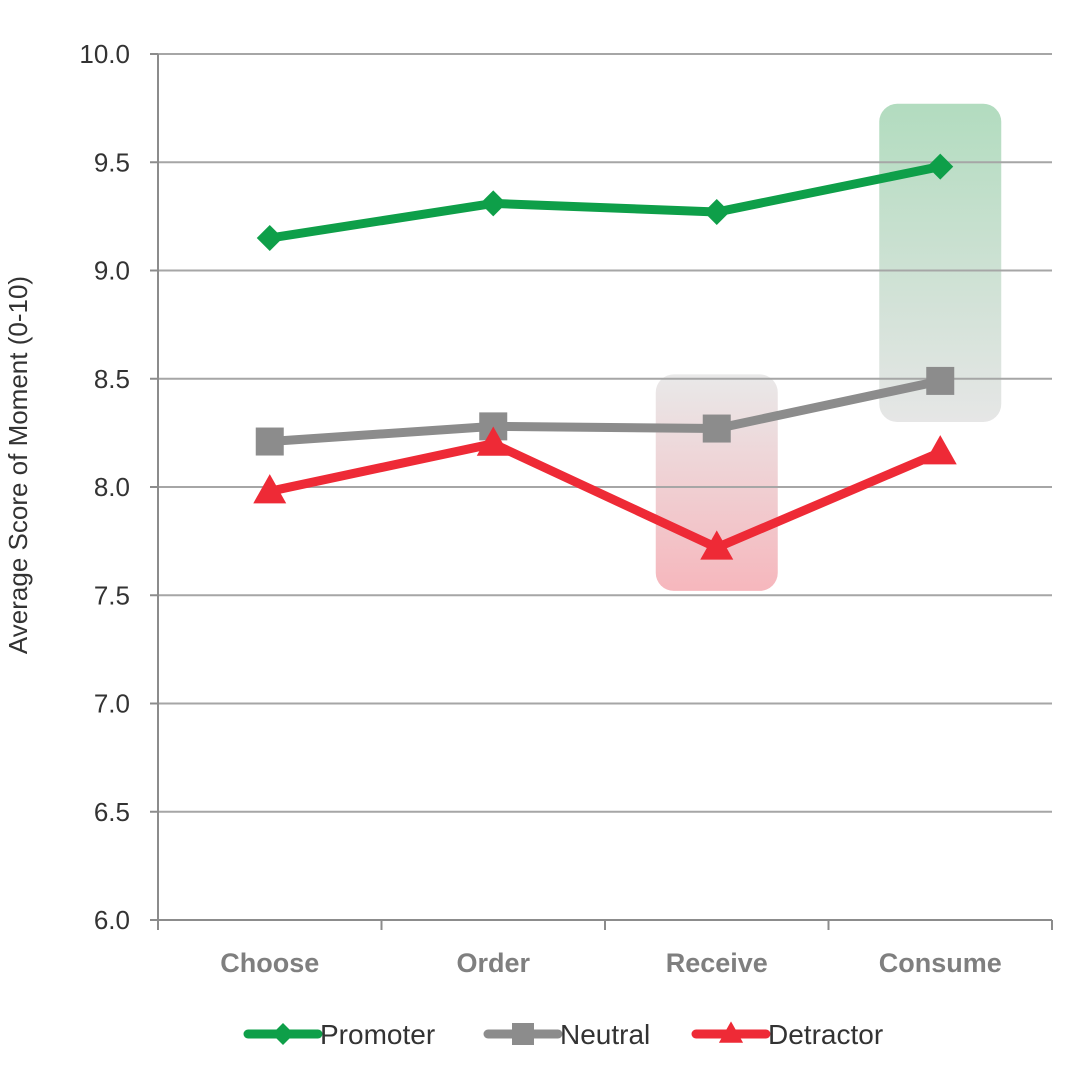 This screenshot has width=1089, height=1073. What do you see at coordinates (493, 963) in the screenshot?
I see `x-tick-label-order: Order` at bounding box center [493, 963].